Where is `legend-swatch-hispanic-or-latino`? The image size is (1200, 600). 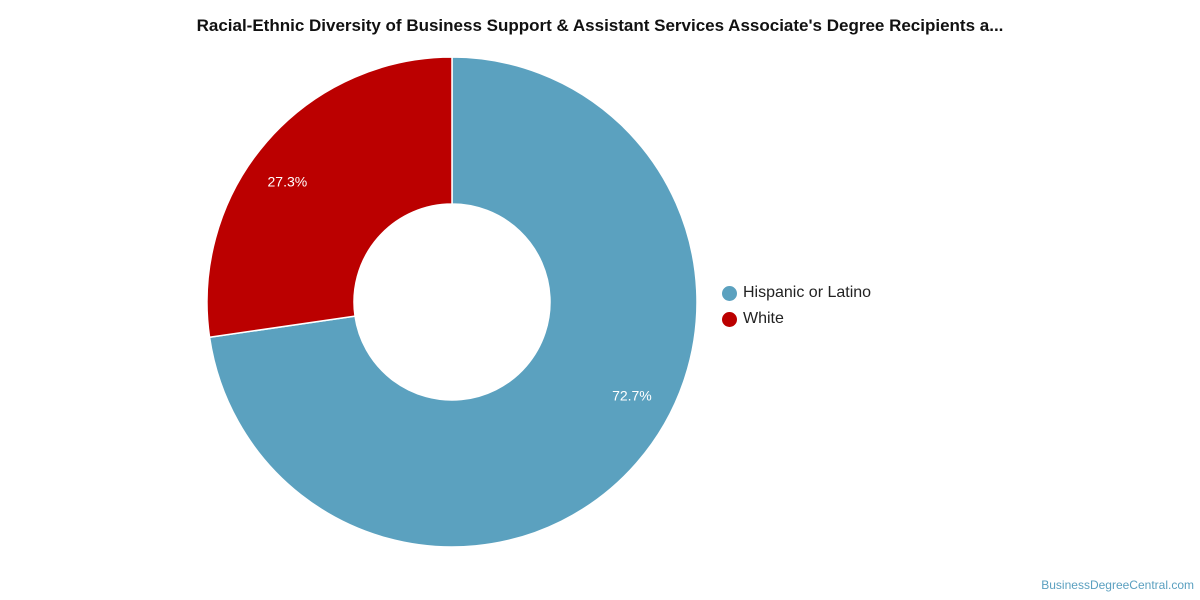 legend-swatch-hispanic-or-latino is located at coordinates (729, 293).